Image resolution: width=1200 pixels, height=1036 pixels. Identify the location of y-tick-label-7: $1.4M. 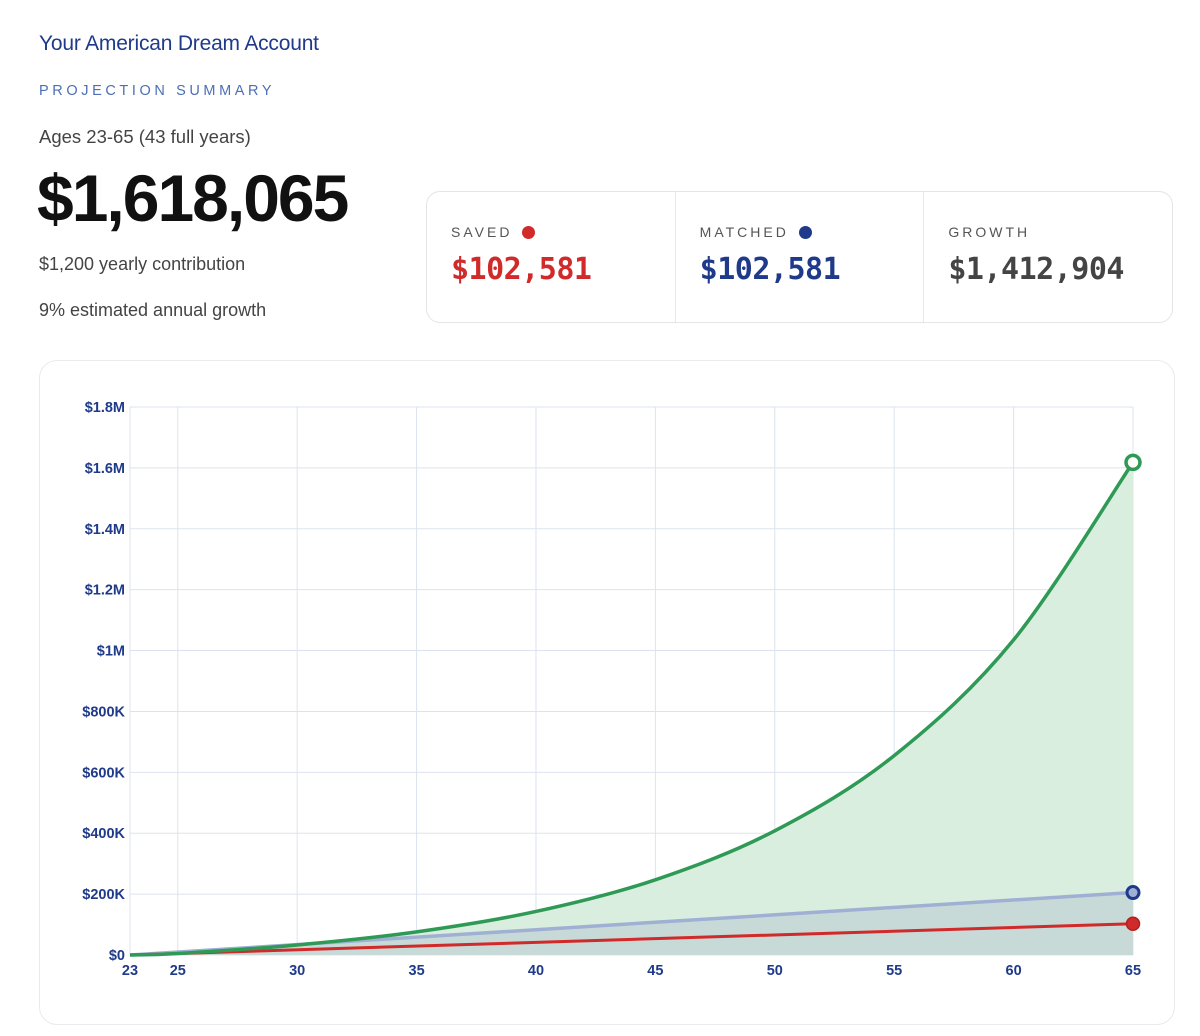
(105, 530).